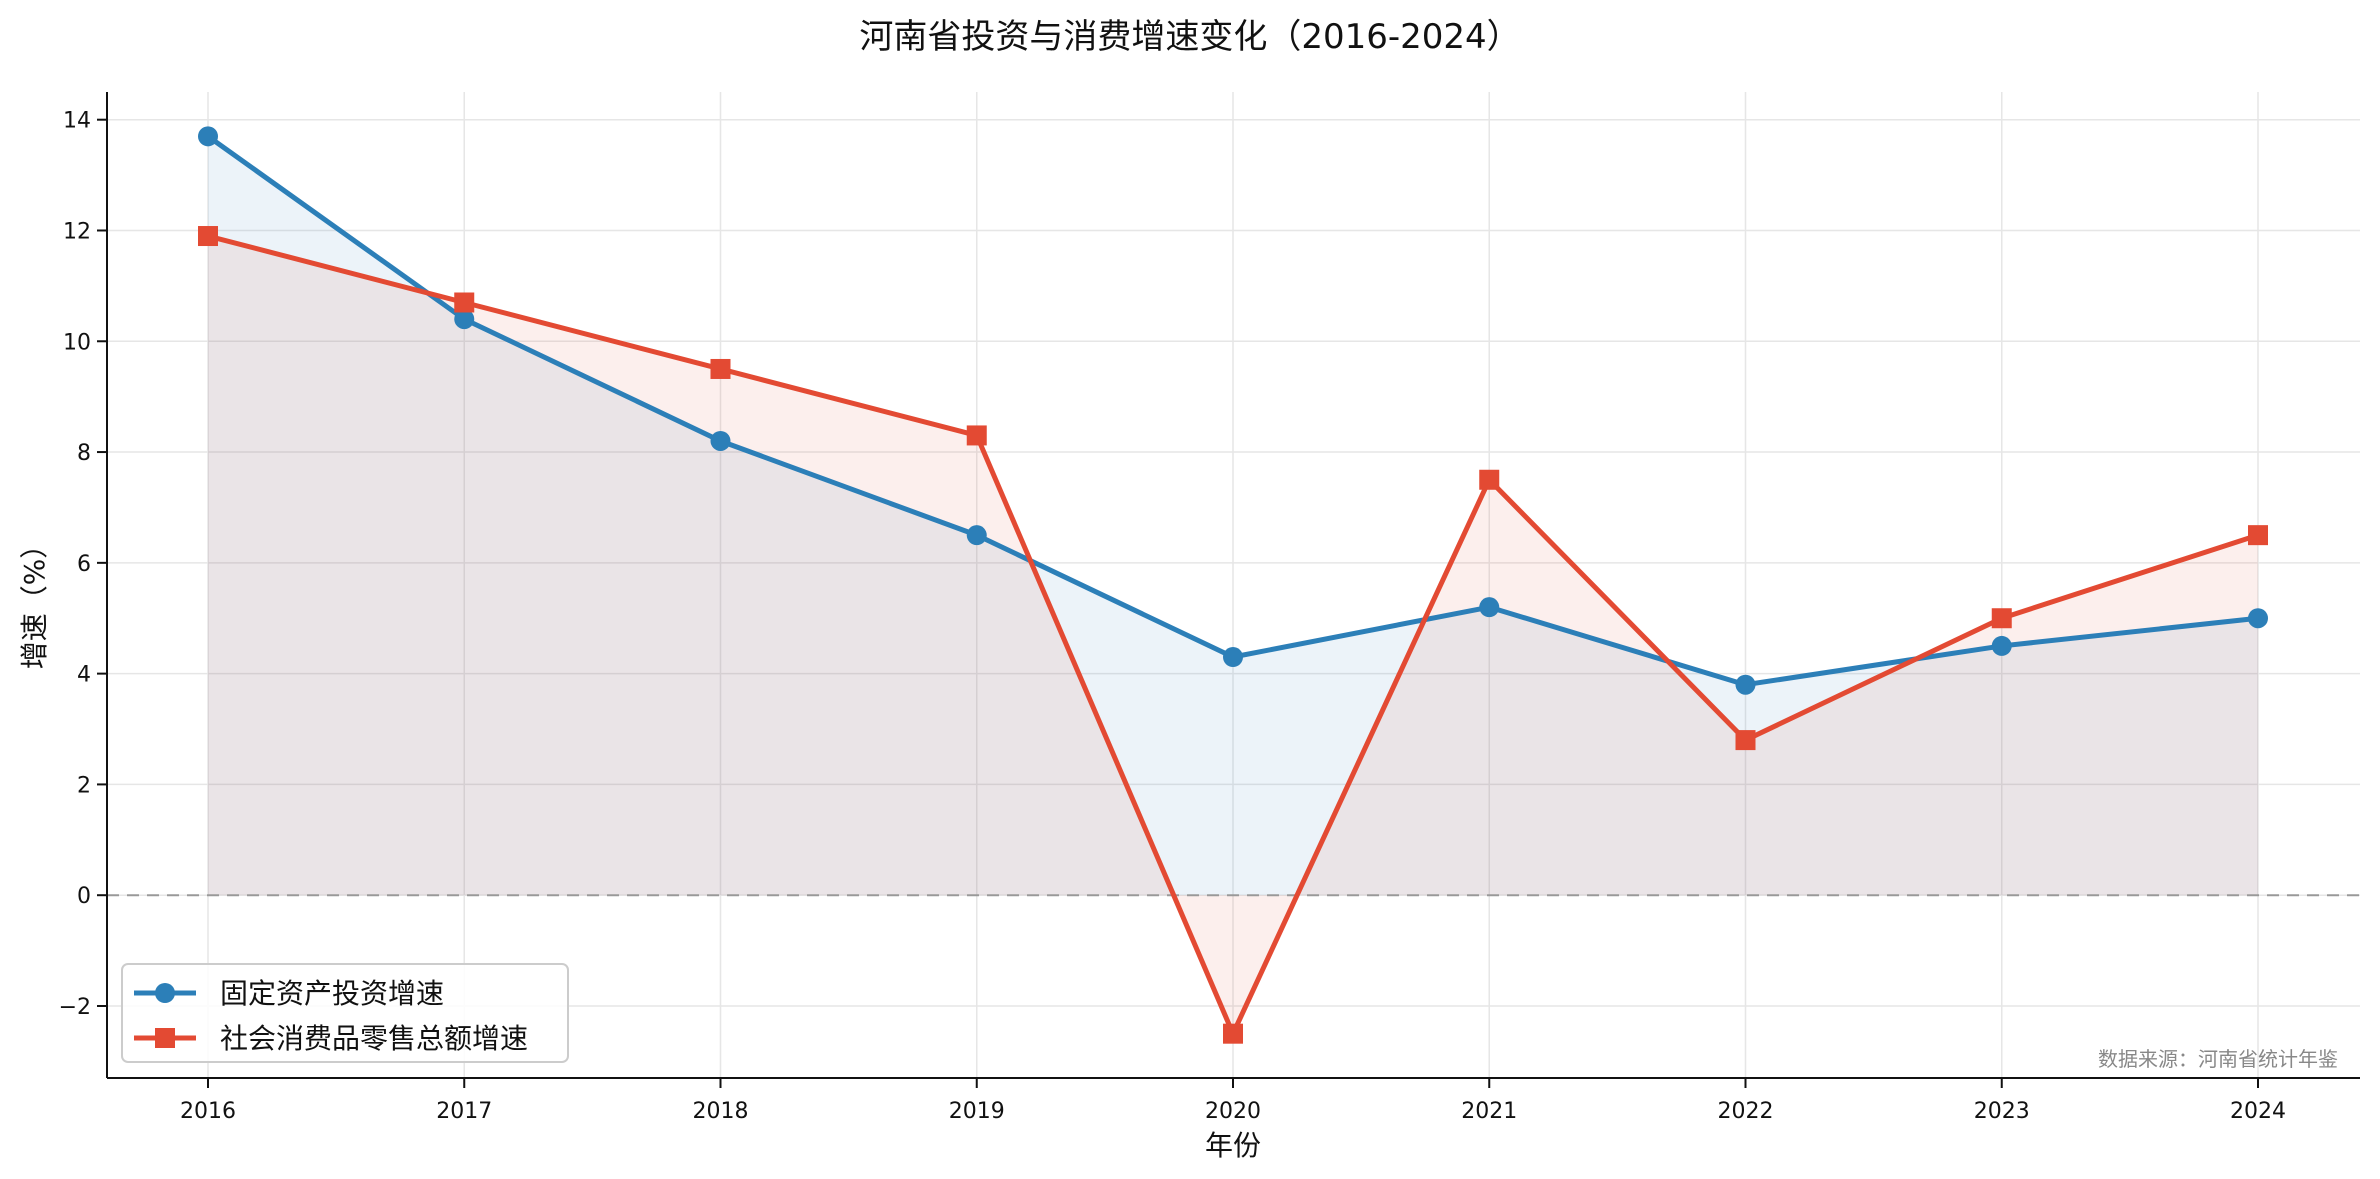 Image resolution: width=2380 pixels, height=1179 pixels. I want to click on y-tick-label: 12, so click(77, 231).